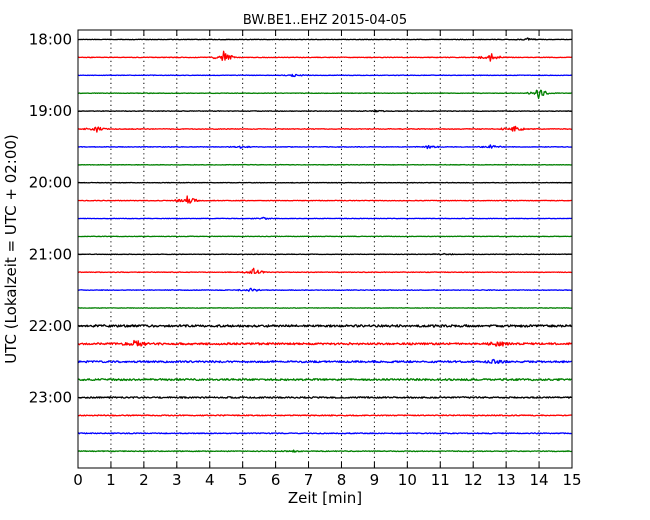 This screenshot has width=650, height=520. I want to click on y-tick-label: 20:00, so click(50, 183).